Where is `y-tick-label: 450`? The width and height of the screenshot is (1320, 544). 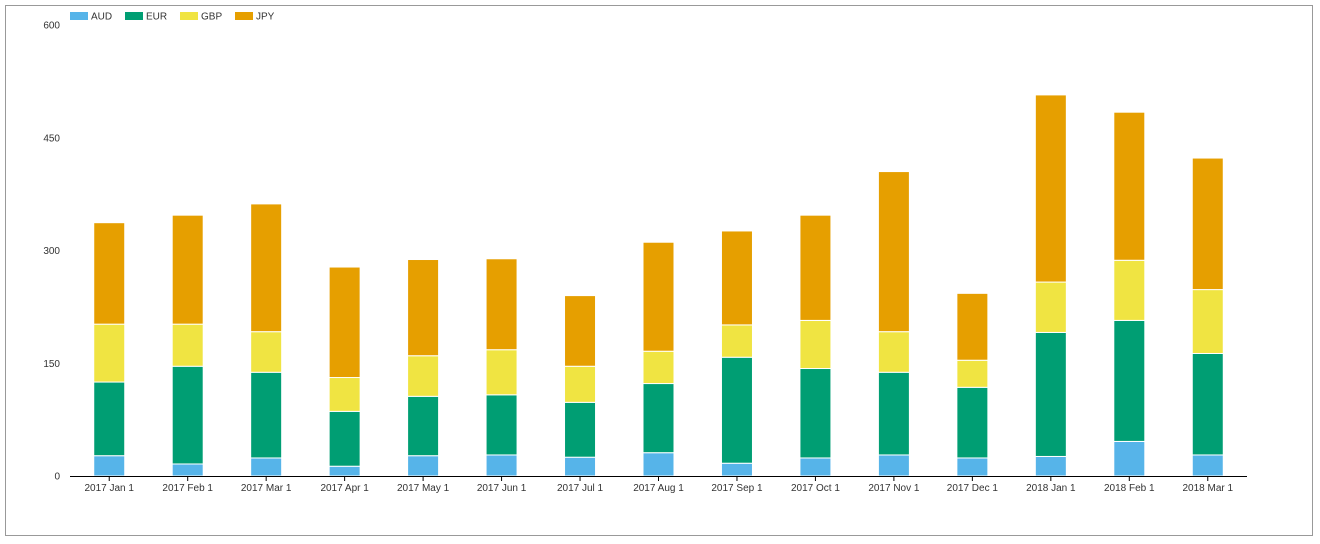 y-tick-label: 450 is located at coordinates (51, 138).